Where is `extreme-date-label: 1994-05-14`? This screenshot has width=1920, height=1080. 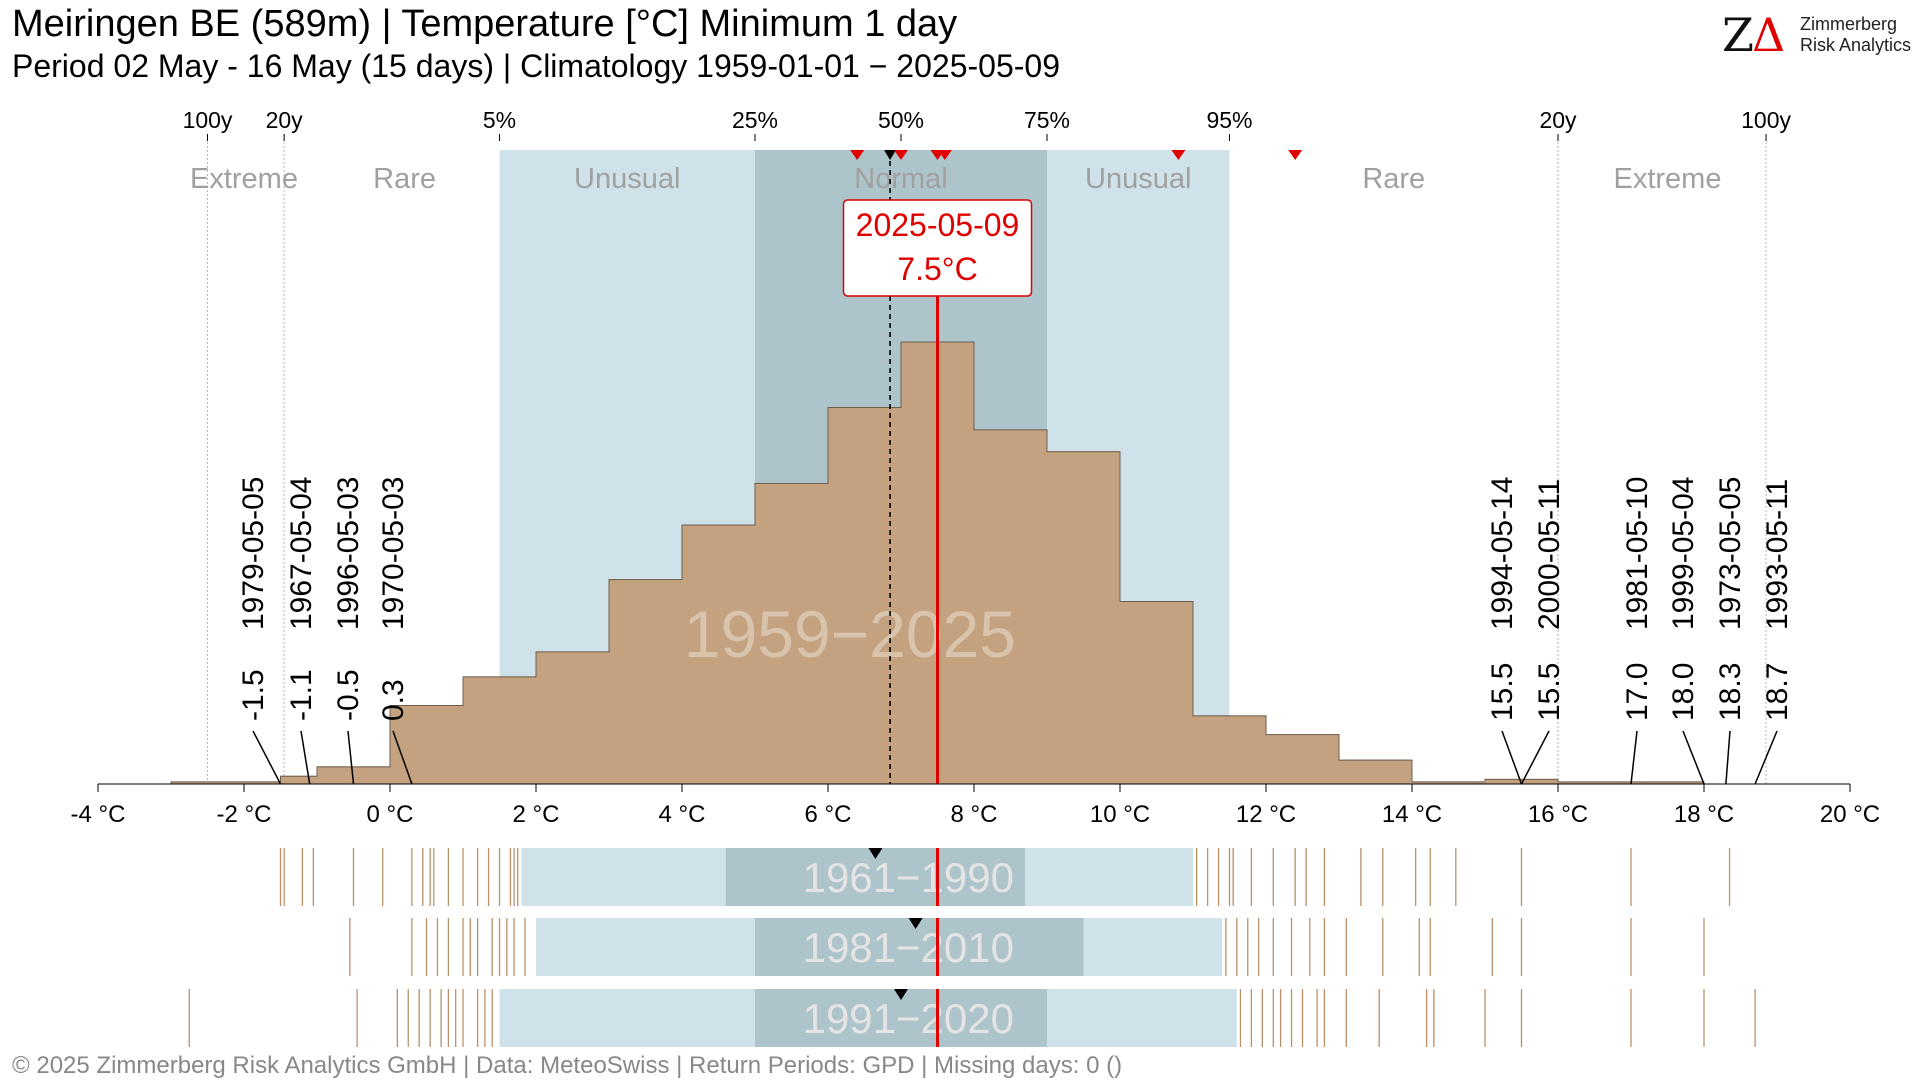
extreme-date-label: 1994-05-14 is located at coordinates (1502, 553).